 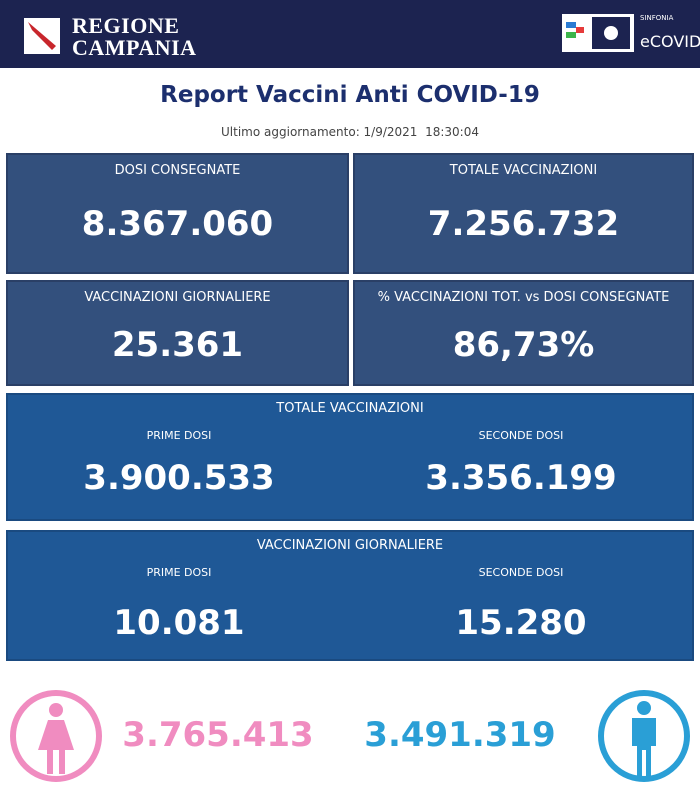 What do you see at coordinates (179, 478) in the screenshot?
I see `dose-value: 3.900.533` at bounding box center [179, 478].